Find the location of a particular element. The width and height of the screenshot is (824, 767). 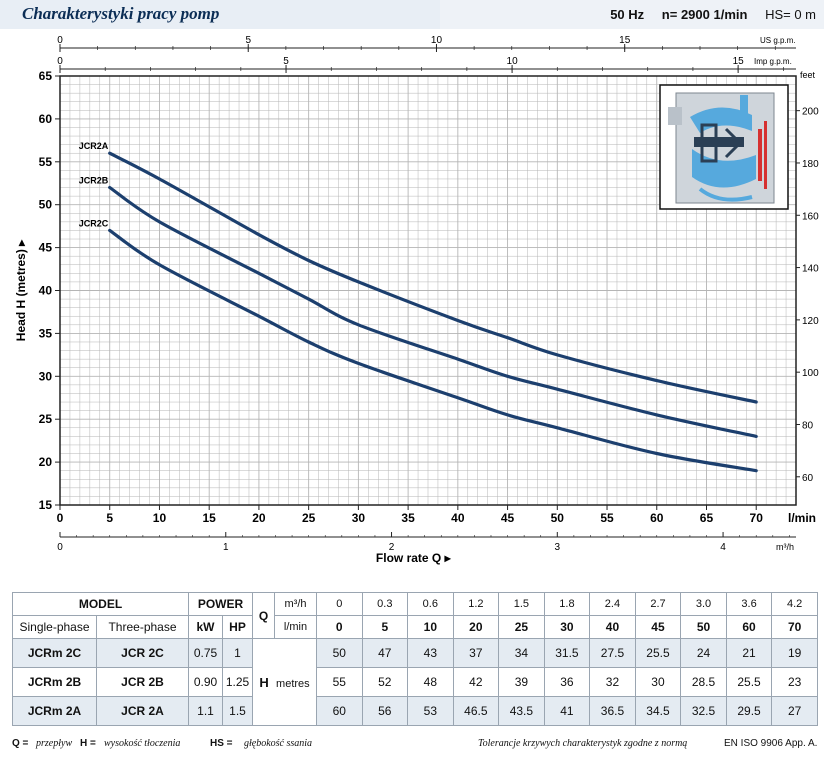

head-cell: 27 is located at coordinates (794, 711).